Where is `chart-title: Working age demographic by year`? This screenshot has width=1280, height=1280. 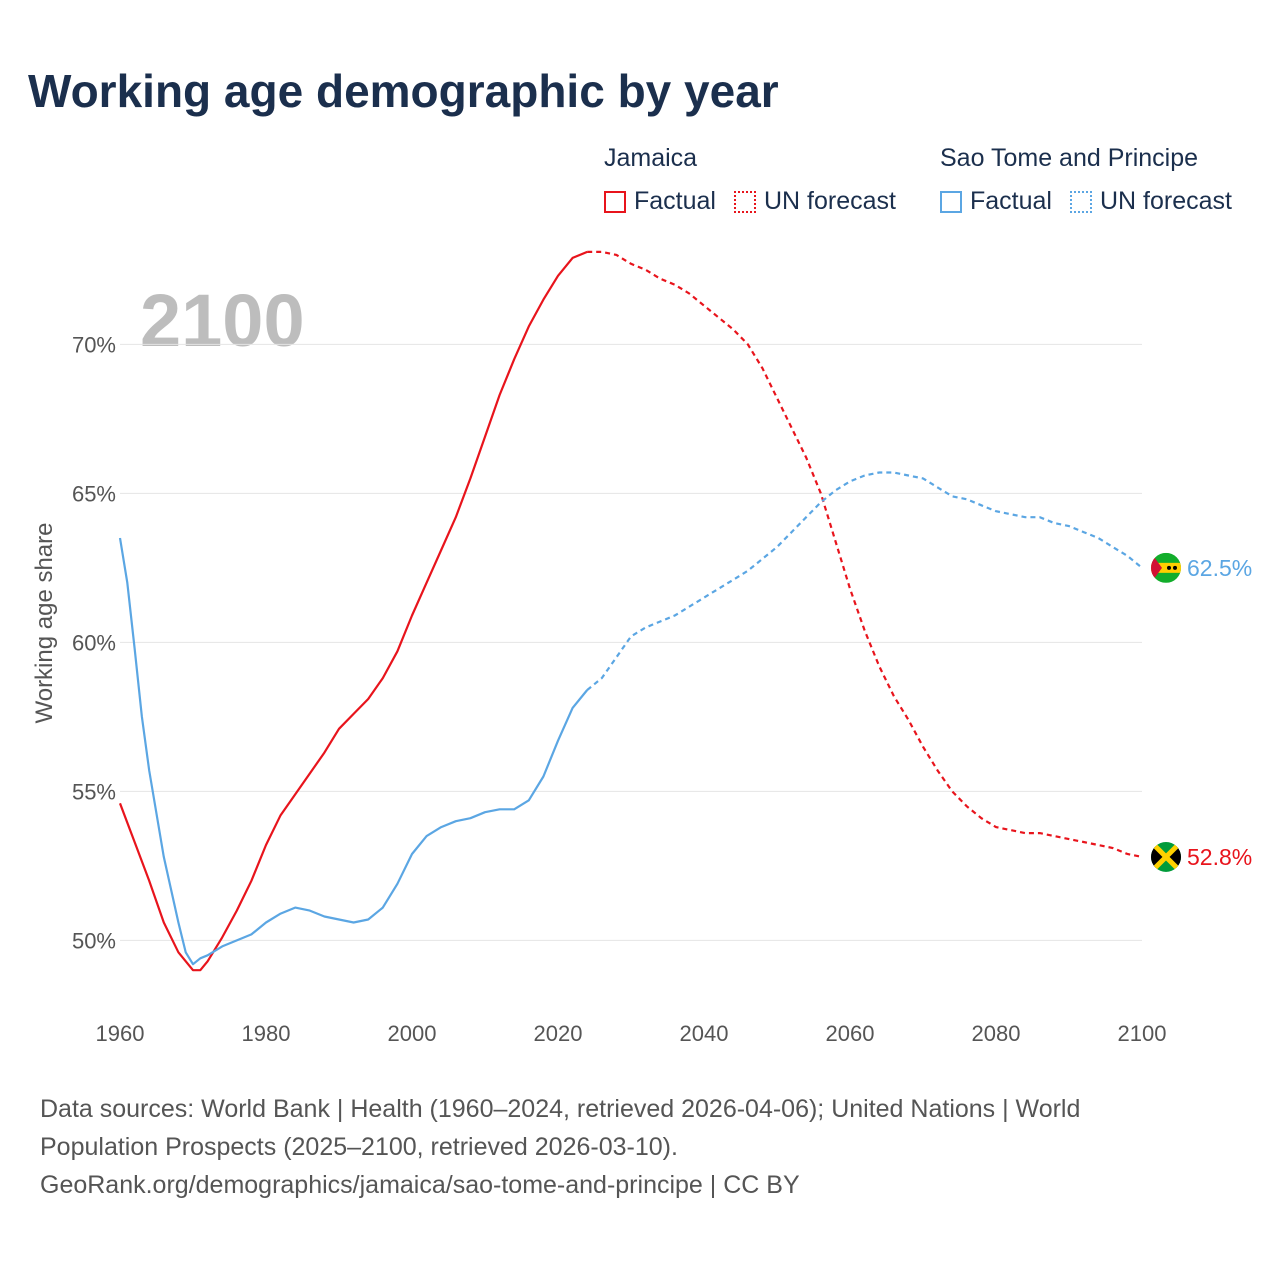 chart-title: Working age demographic by year is located at coordinates (403, 91).